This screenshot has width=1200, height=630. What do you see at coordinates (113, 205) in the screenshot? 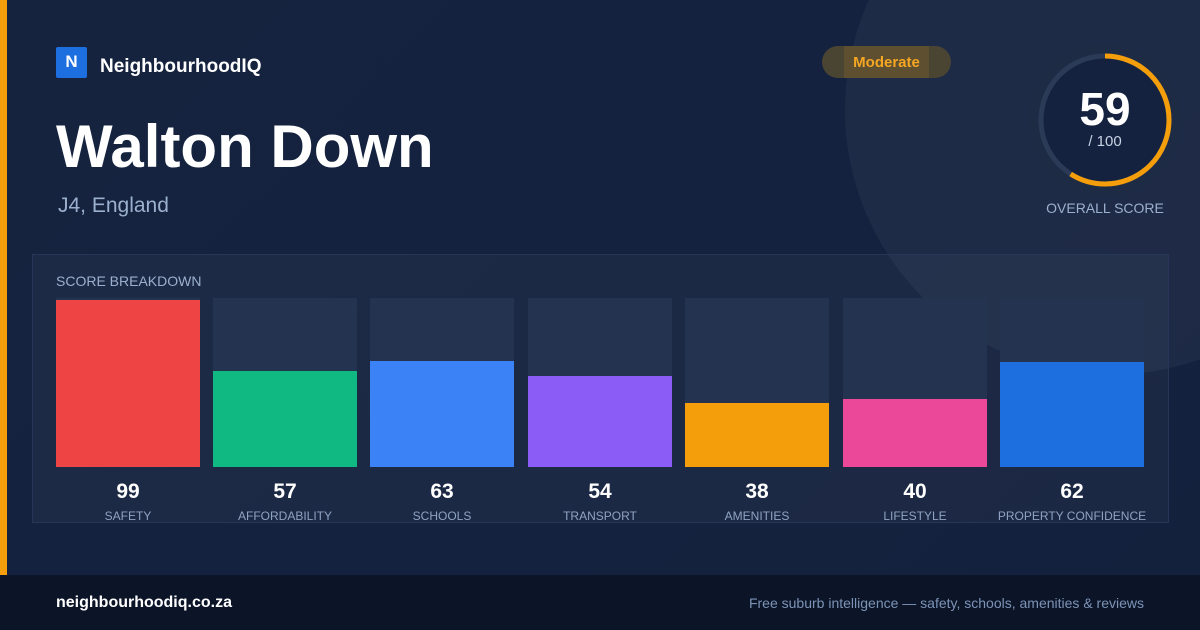
I see `place-location: J4, England` at bounding box center [113, 205].